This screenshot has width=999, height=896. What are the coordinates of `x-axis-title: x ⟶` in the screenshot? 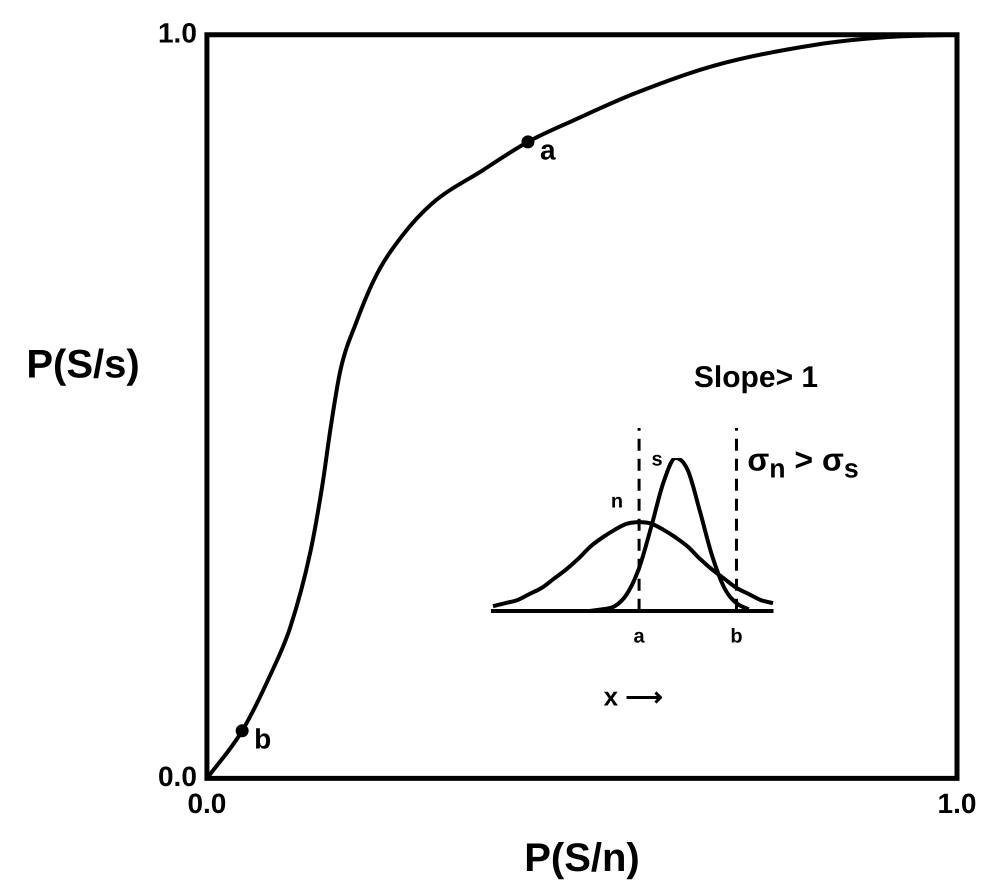 It's located at (633, 697).